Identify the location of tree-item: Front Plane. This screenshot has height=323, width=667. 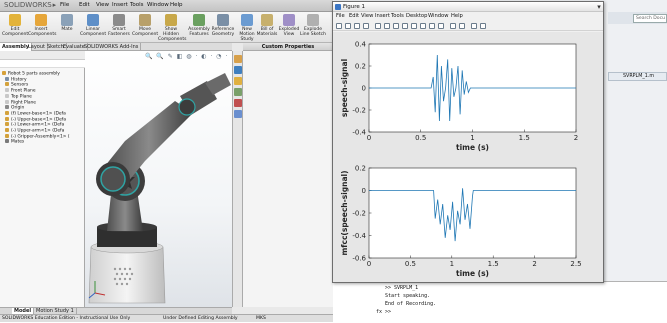
(20, 91).